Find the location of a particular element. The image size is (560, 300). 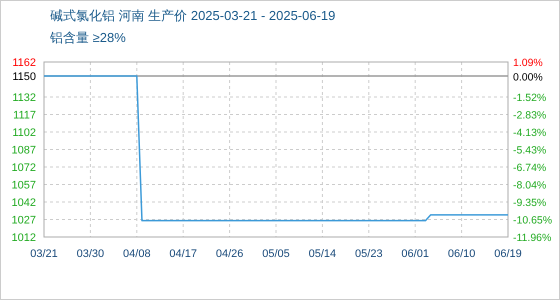

y2-tick-label: 0.00% is located at coordinates (528, 78).